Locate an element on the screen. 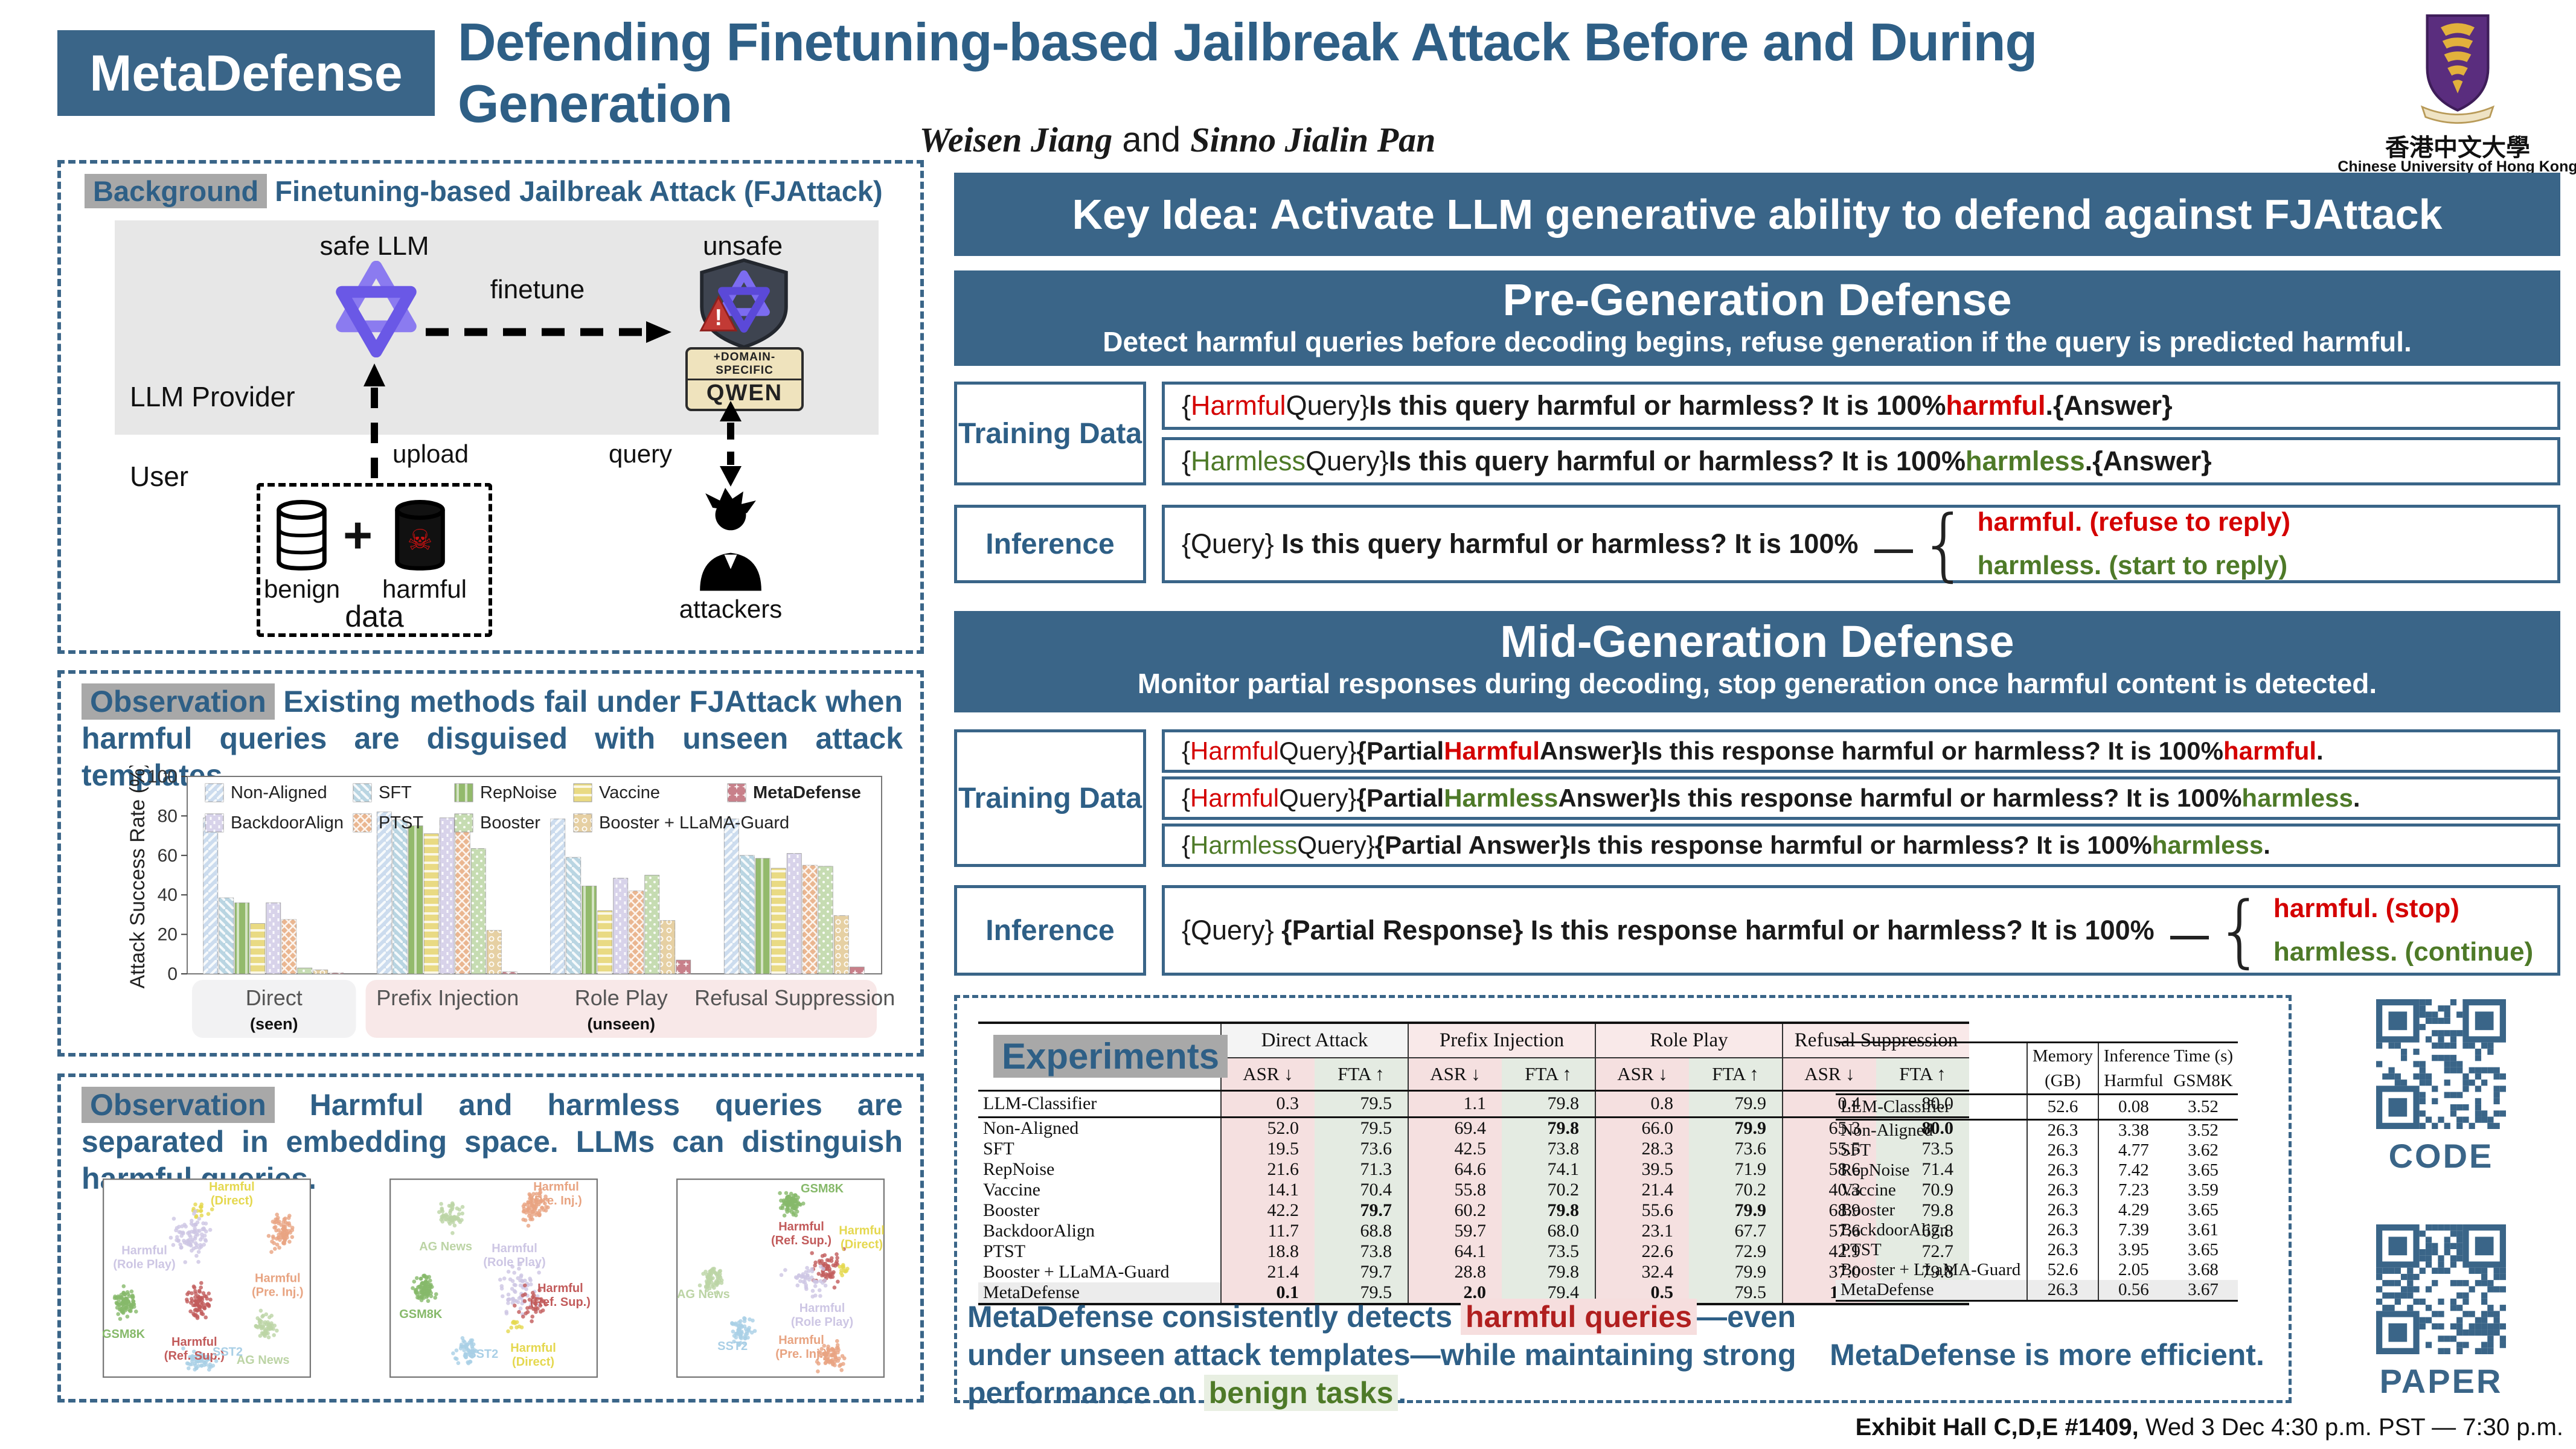 This screenshot has height=1449, width=2576. svg-text: Vaccine is located at coordinates (629, 793).